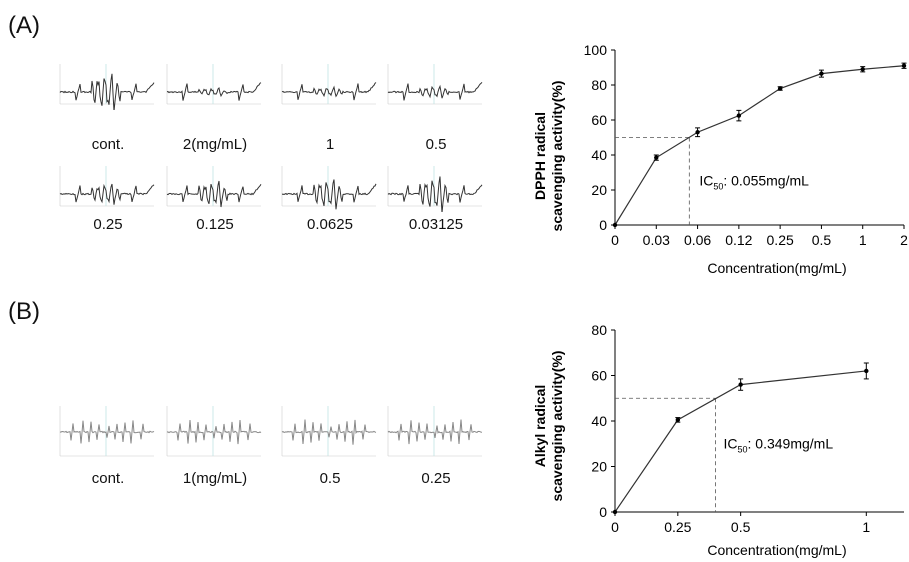 The width and height of the screenshot is (909, 562). What do you see at coordinates (436, 224) in the screenshot?
I see `epr-label: 0.03125` at bounding box center [436, 224].